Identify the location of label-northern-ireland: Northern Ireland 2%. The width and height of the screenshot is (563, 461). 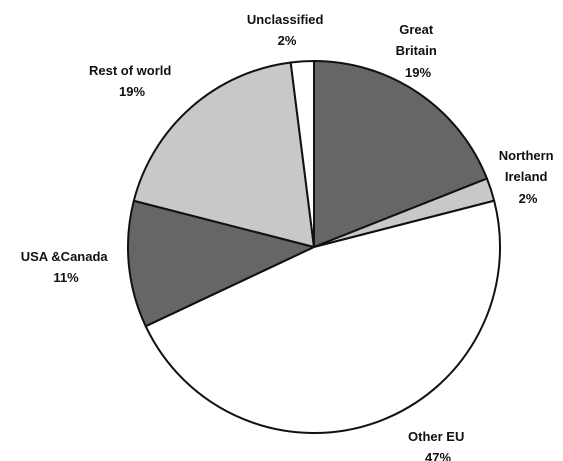
(528, 177).